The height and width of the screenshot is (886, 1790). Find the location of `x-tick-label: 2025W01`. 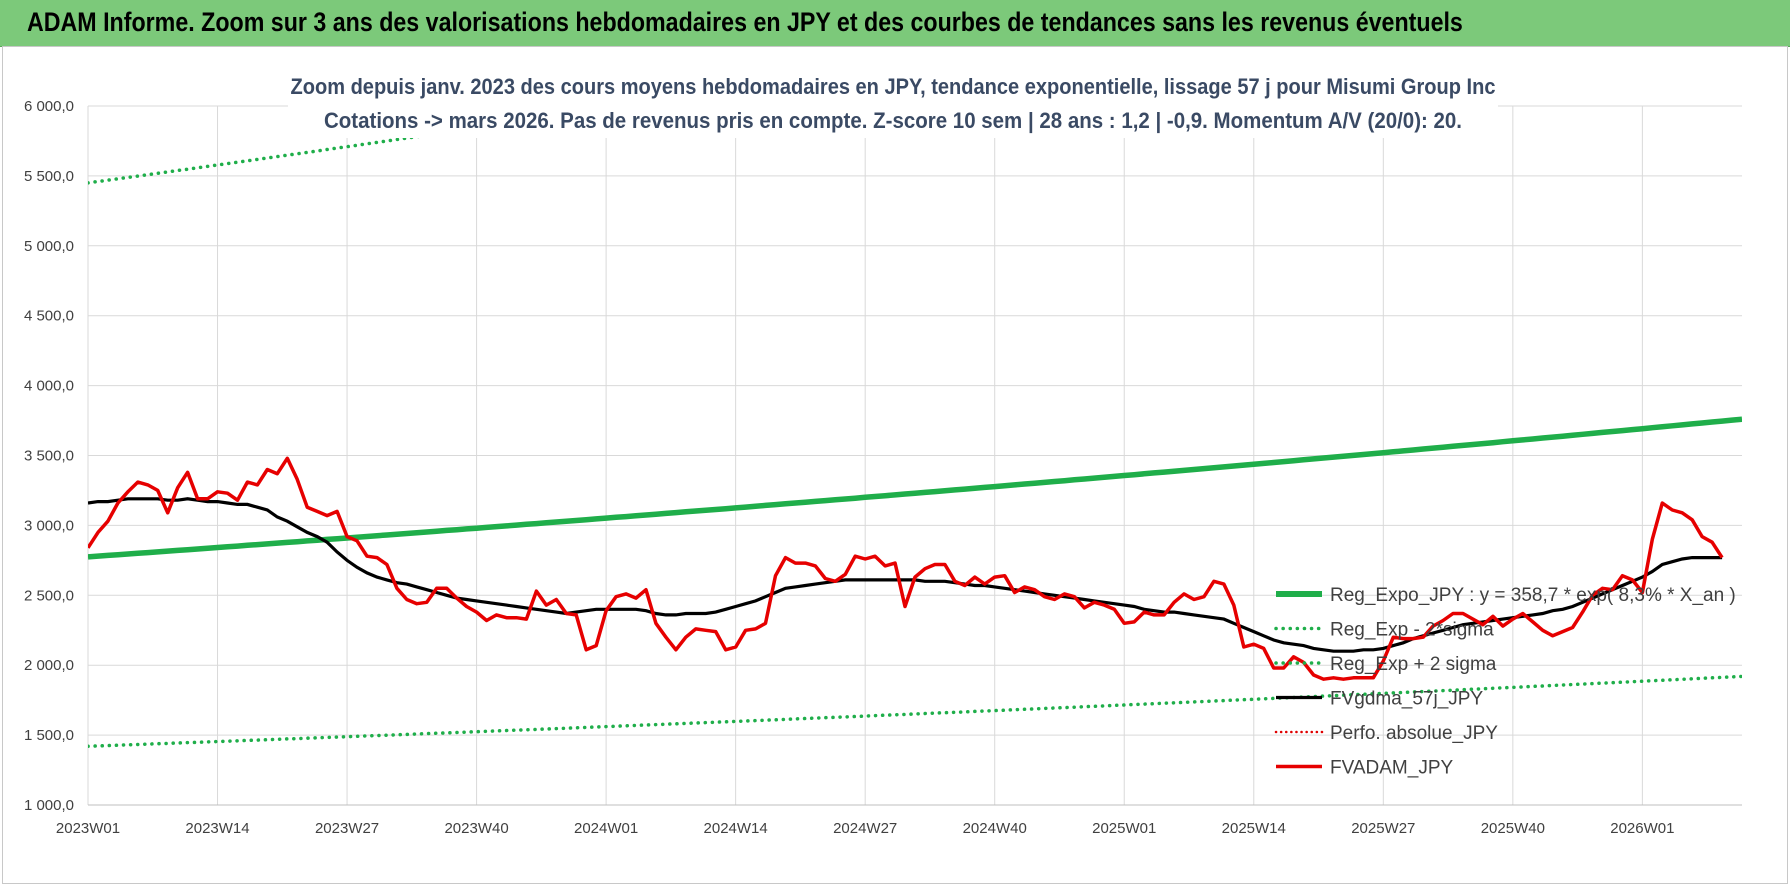

x-tick-label: 2025W01 is located at coordinates (1124, 828).